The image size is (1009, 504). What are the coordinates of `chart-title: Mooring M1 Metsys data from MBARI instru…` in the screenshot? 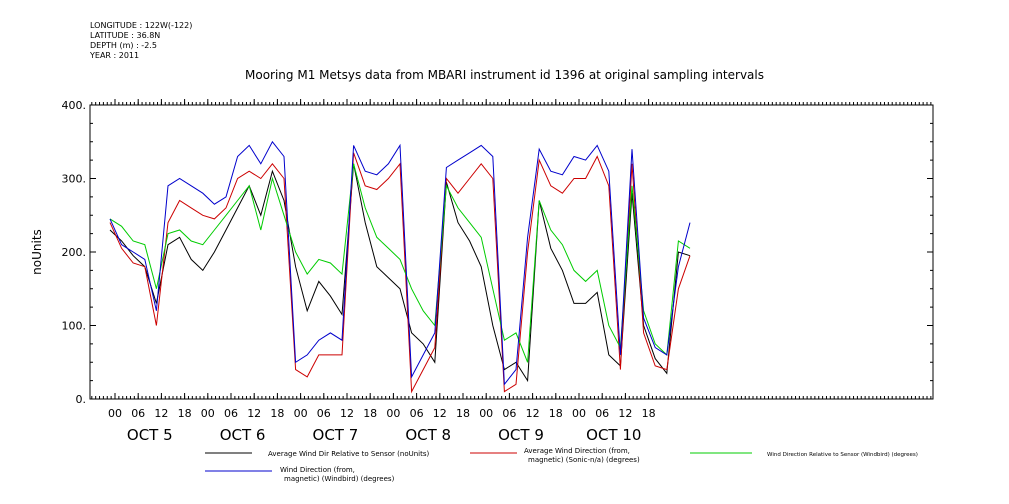 It's located at (504, 75).